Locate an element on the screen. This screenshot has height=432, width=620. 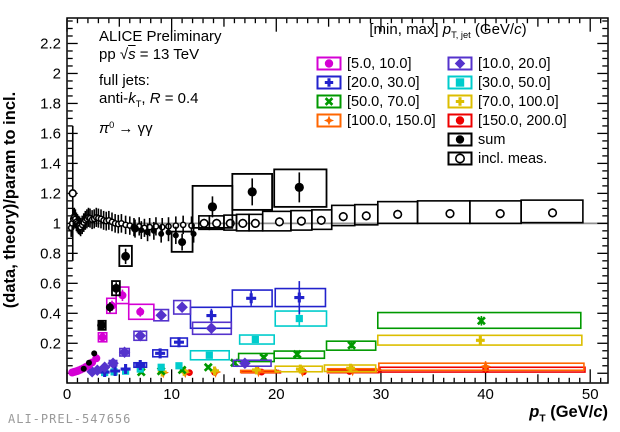
svg-text: 2.2 is located at coordinates (50, 43).